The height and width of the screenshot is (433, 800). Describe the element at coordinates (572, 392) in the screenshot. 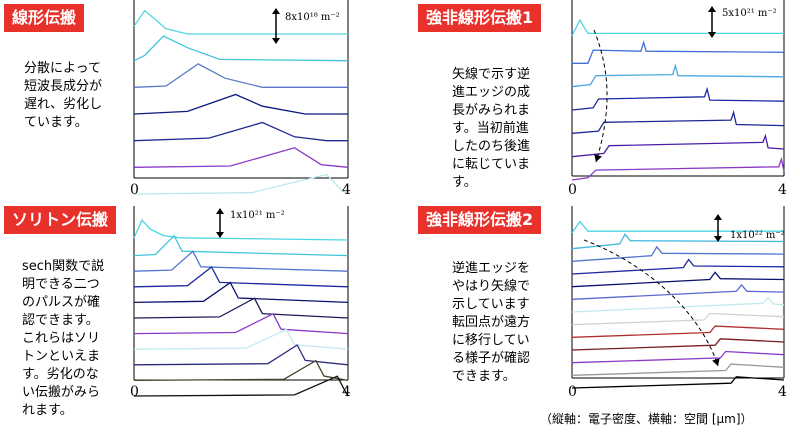

I see `x-tick-0-strong-nonlinear-2: 0` at that location.